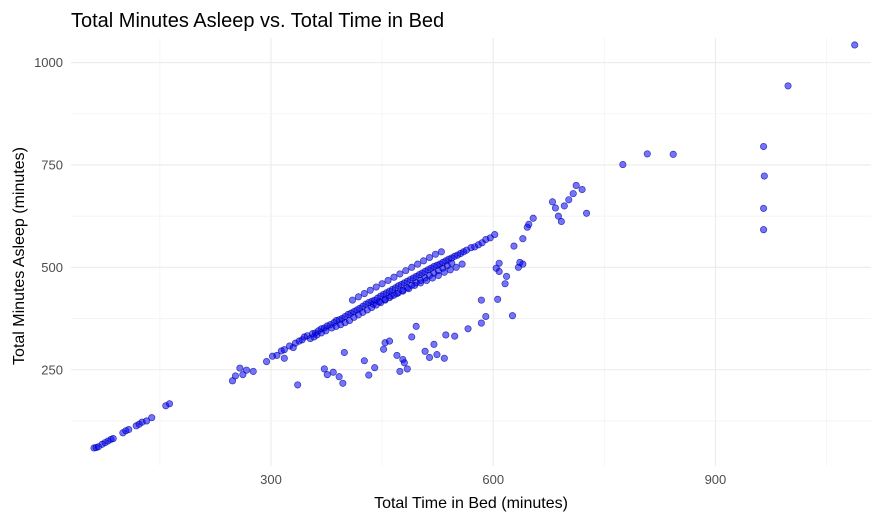 The width and height of the screenshot is (882, 521). Describe the element at coordinates (52, 164) in the screenshot. I see `y-tick-label: 750` at that location.